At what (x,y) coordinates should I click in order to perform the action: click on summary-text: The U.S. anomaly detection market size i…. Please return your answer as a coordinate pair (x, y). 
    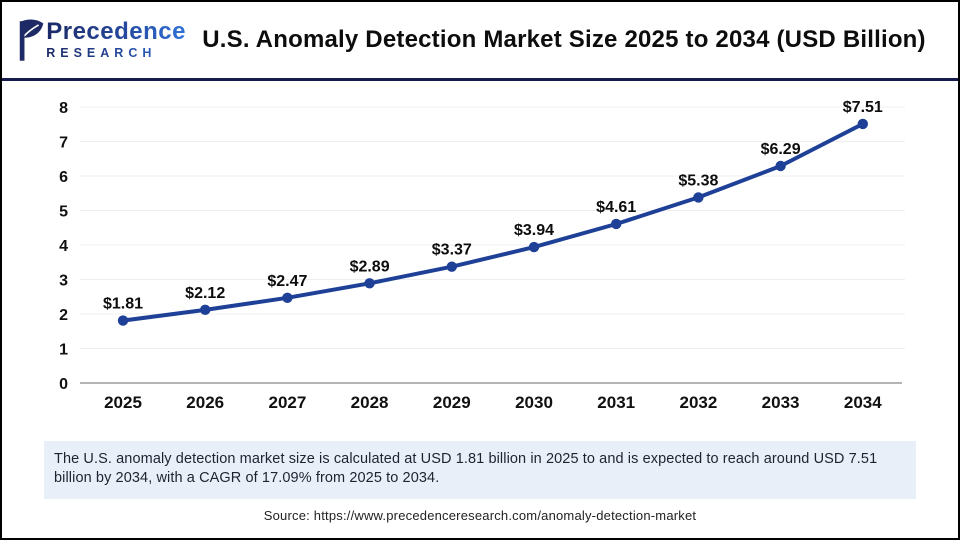
    Looking at the image, I should click on (466, 469).